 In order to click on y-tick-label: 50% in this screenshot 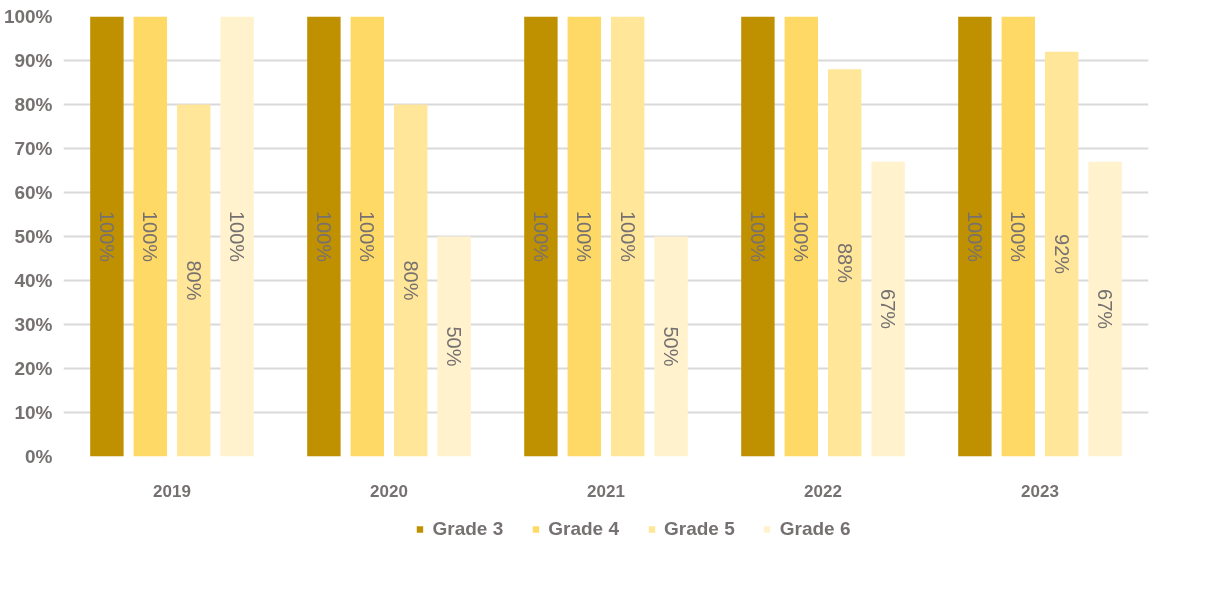, I will do `click(33, 236)`.